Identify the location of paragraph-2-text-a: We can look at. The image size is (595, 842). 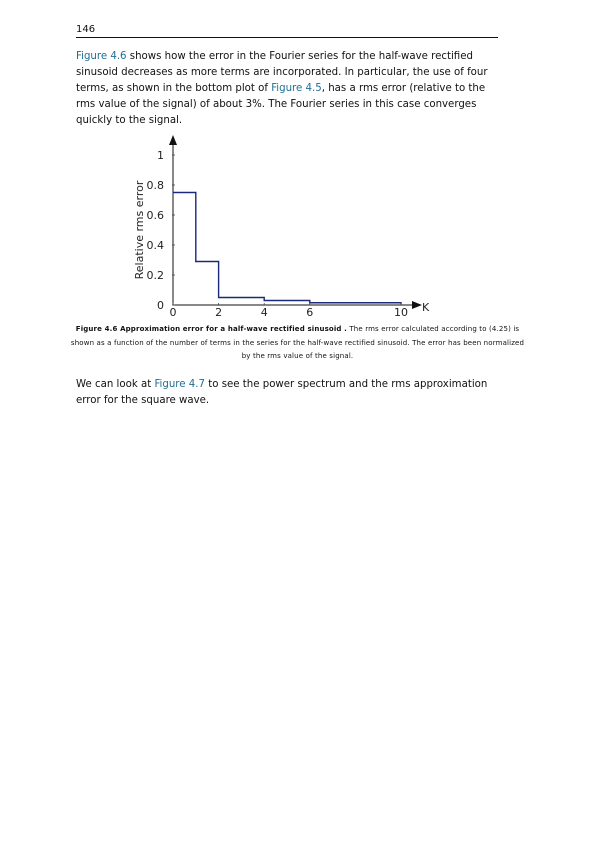
(115, 384).